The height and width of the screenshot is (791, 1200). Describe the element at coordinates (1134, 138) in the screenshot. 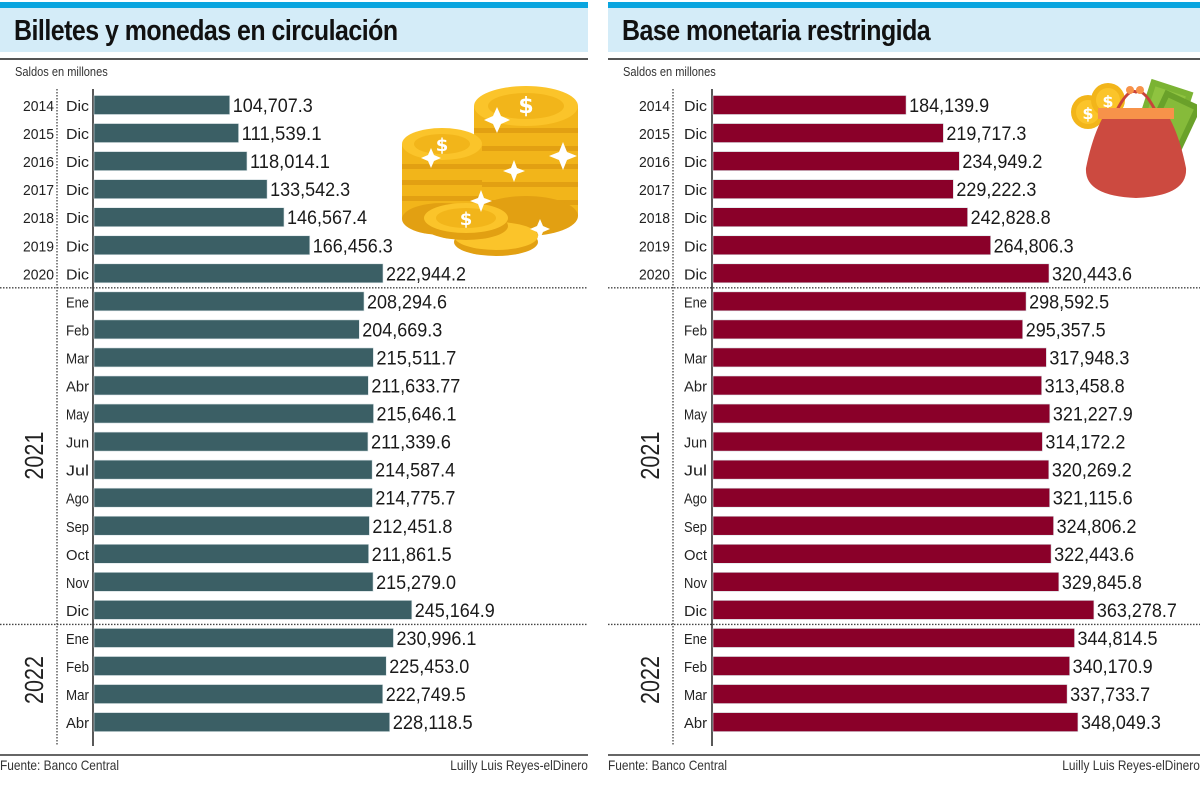

I see `coin-purse-icon: $ $` at that location.